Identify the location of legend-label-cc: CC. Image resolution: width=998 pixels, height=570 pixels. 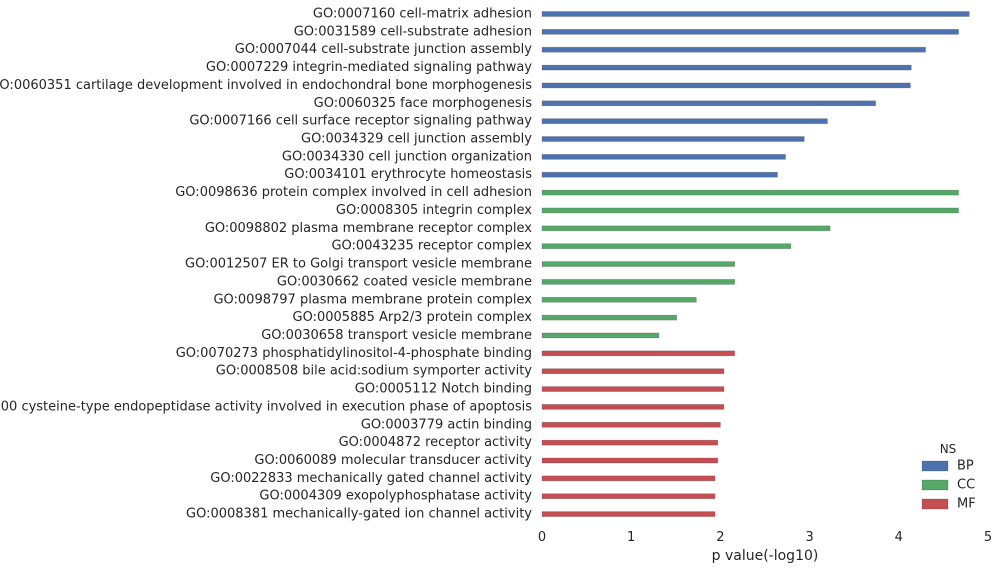
(966, 485).